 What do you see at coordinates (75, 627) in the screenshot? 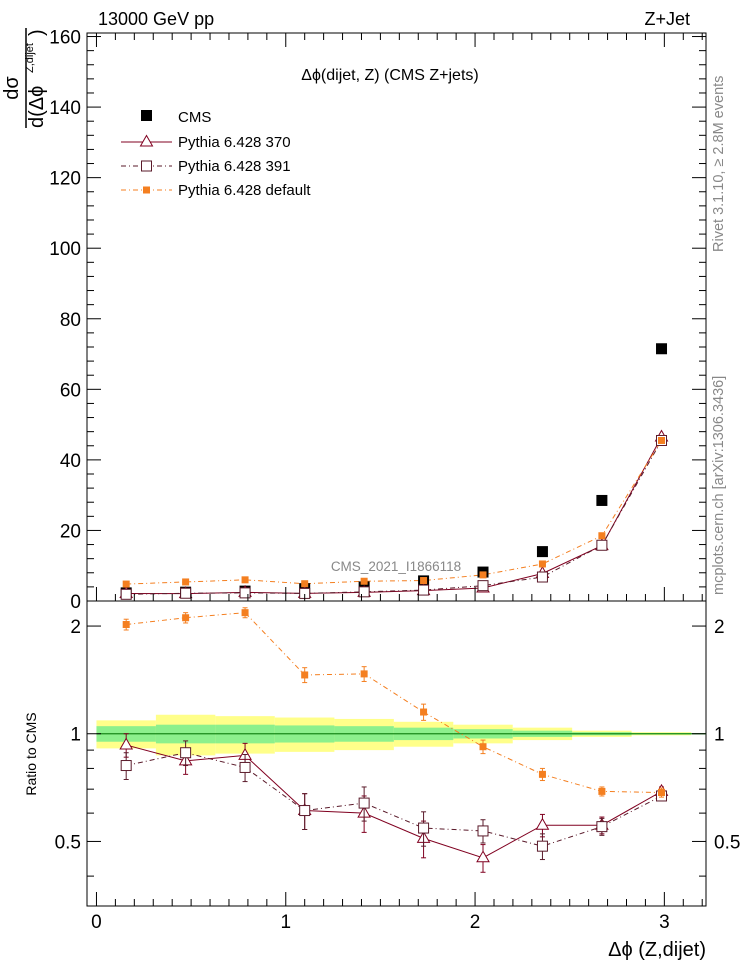
I see `ratio-y-tick-label: 2` at bounding box center [75, 627].